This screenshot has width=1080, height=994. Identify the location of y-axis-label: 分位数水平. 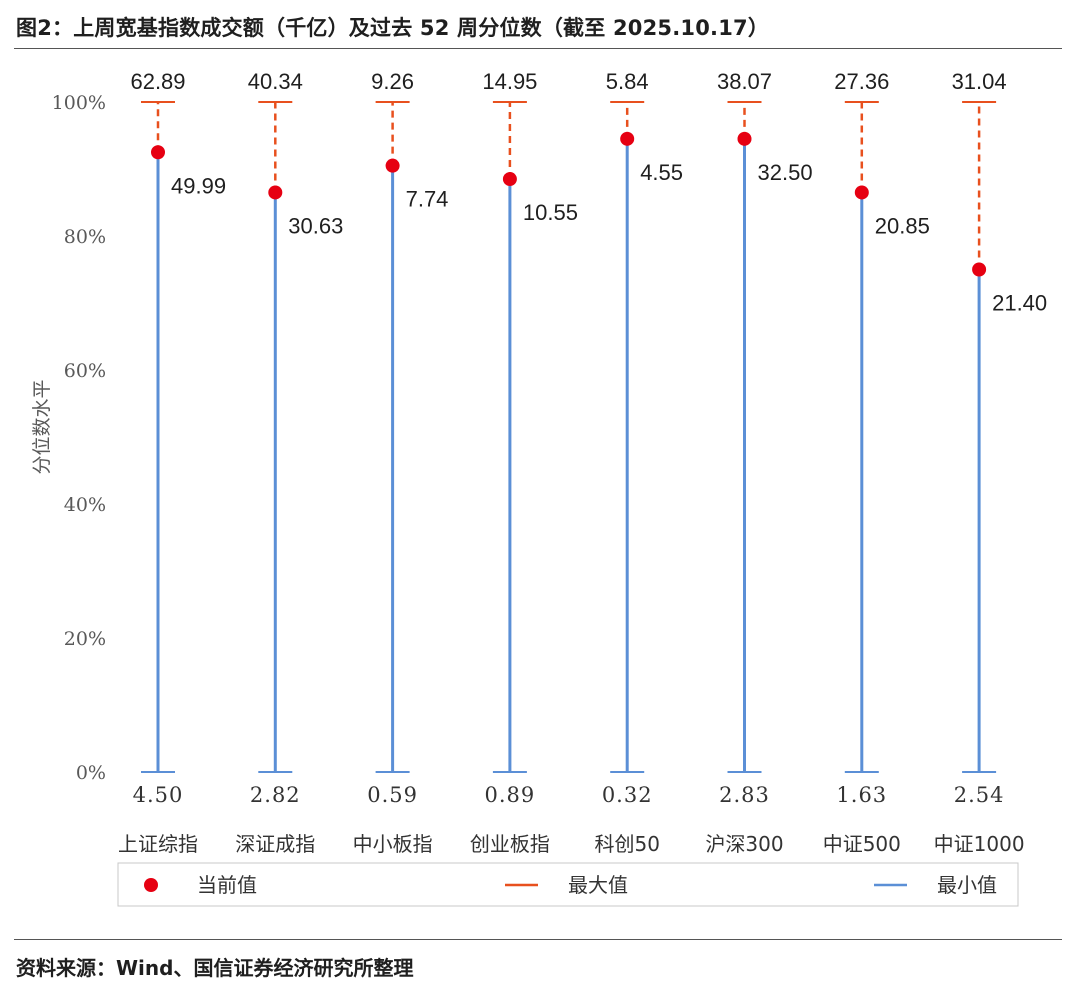
(42, 426).